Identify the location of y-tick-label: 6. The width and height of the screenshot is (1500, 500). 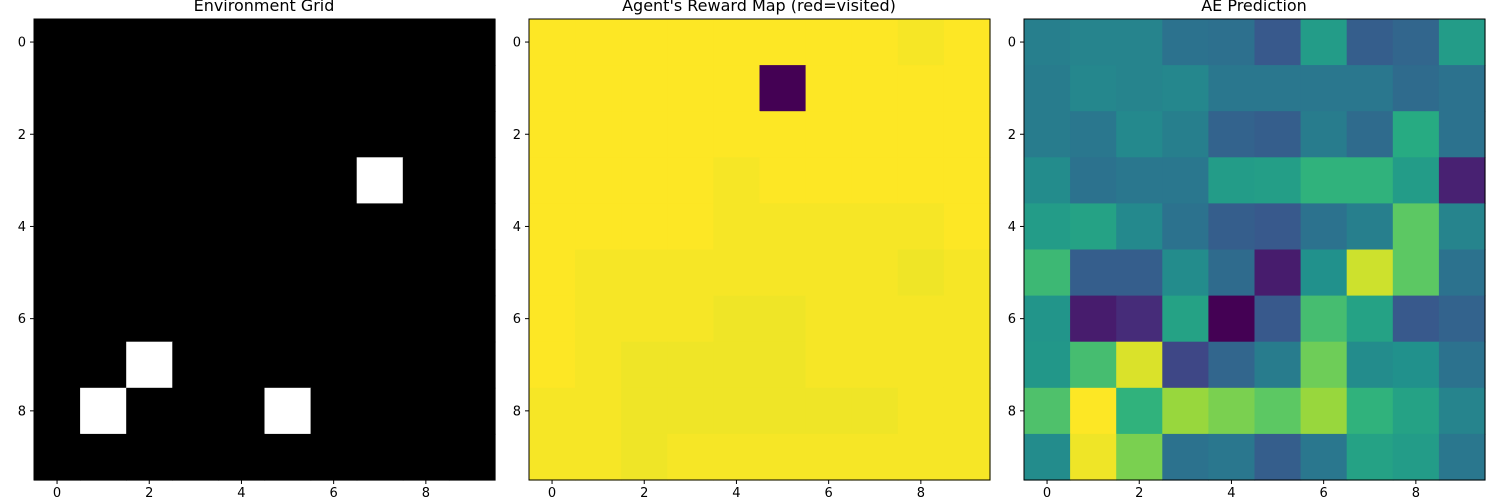
(517, 319).